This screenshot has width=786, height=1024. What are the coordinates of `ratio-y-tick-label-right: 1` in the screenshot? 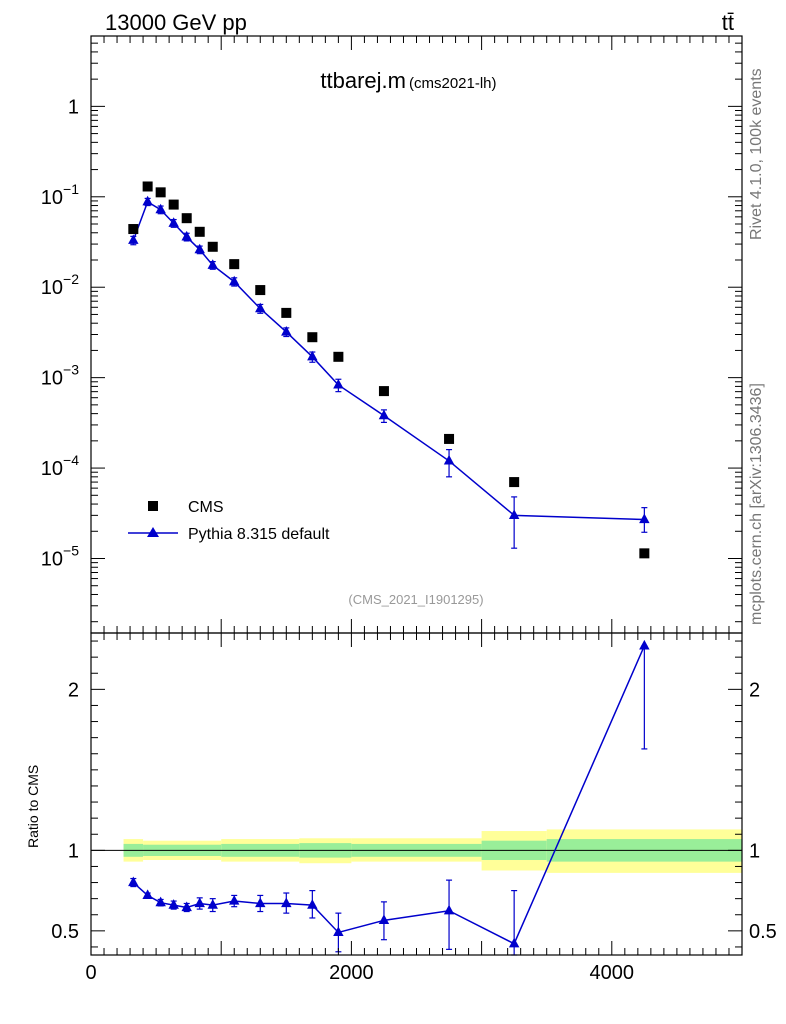 It's located at (754, 851).